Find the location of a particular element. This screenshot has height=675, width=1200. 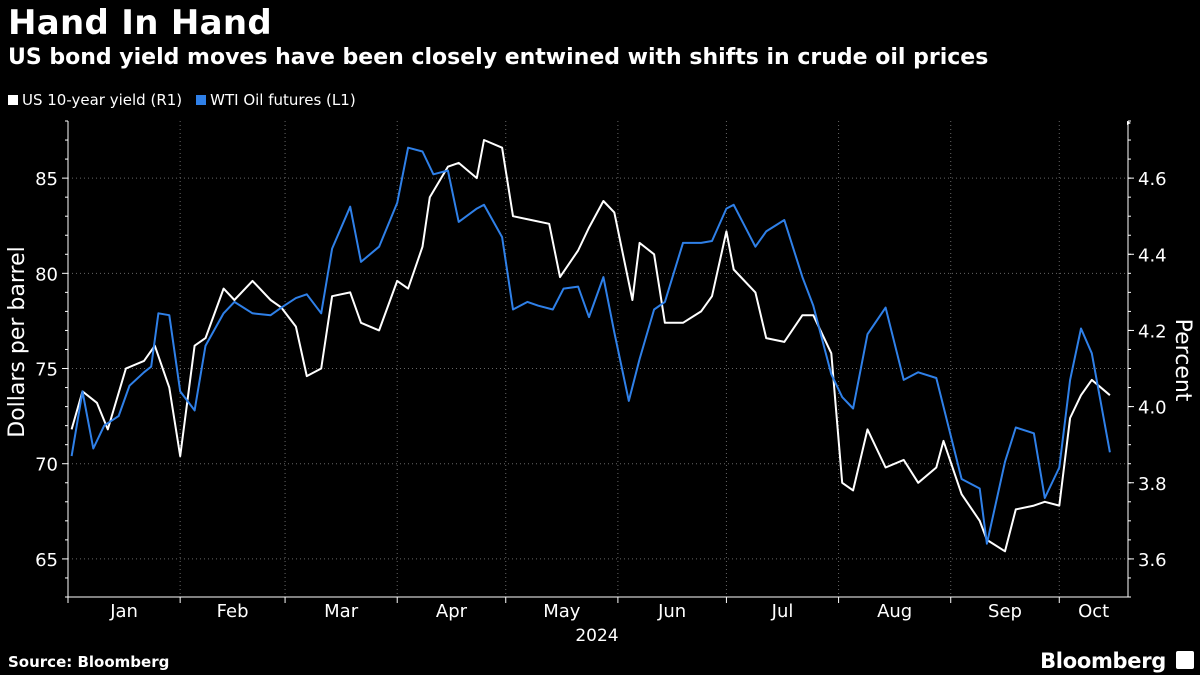

legend-item-oil: WTI Oil futures (L1) is located at coordinates (276, 100).